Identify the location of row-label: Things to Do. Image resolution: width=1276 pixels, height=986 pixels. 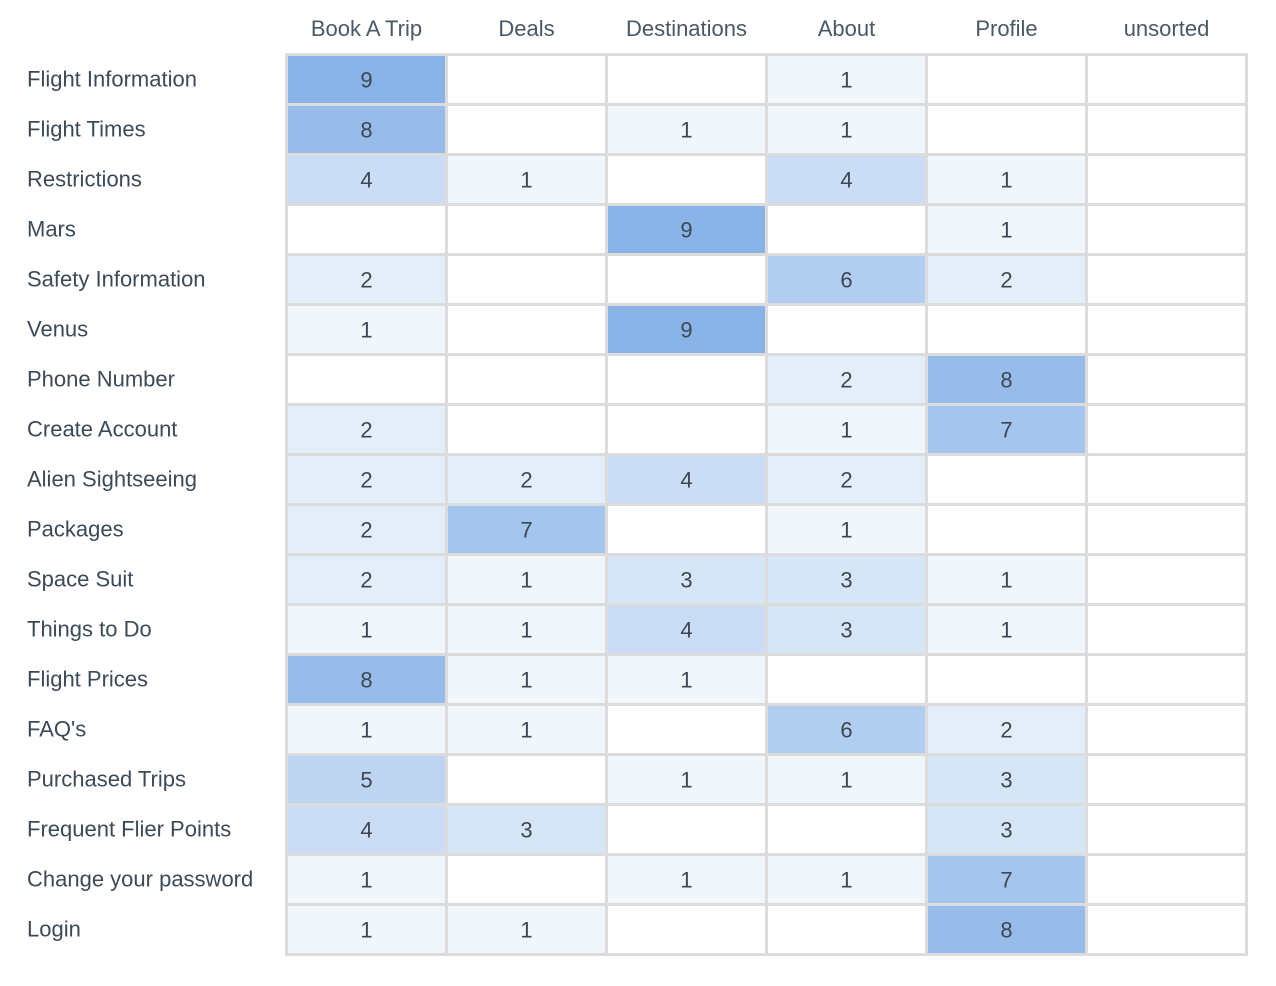
(89, 629).